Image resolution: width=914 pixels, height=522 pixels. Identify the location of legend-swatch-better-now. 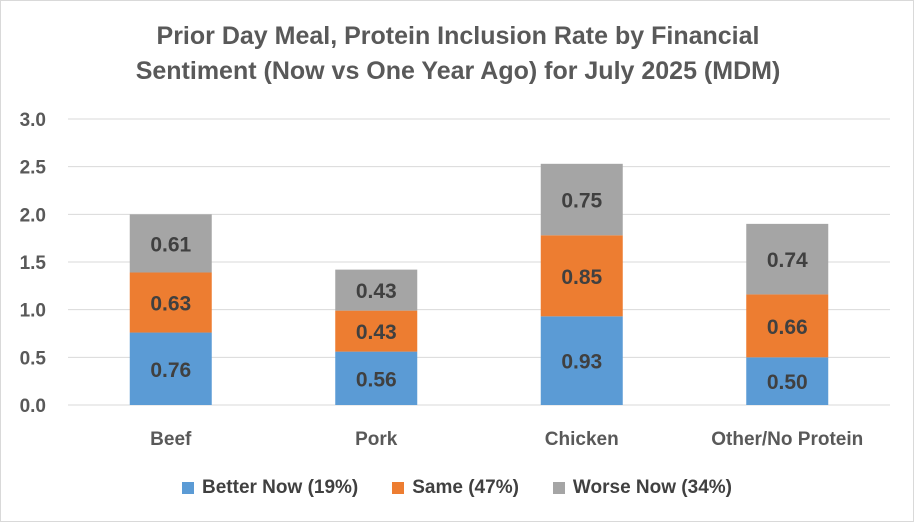
(188, 488).